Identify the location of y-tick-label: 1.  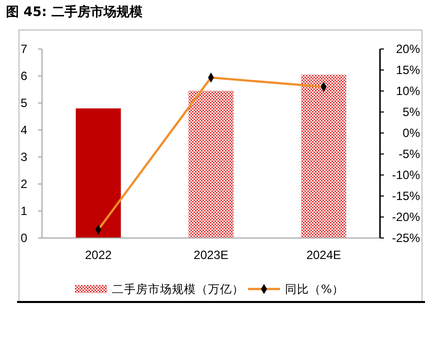
(24, 211).